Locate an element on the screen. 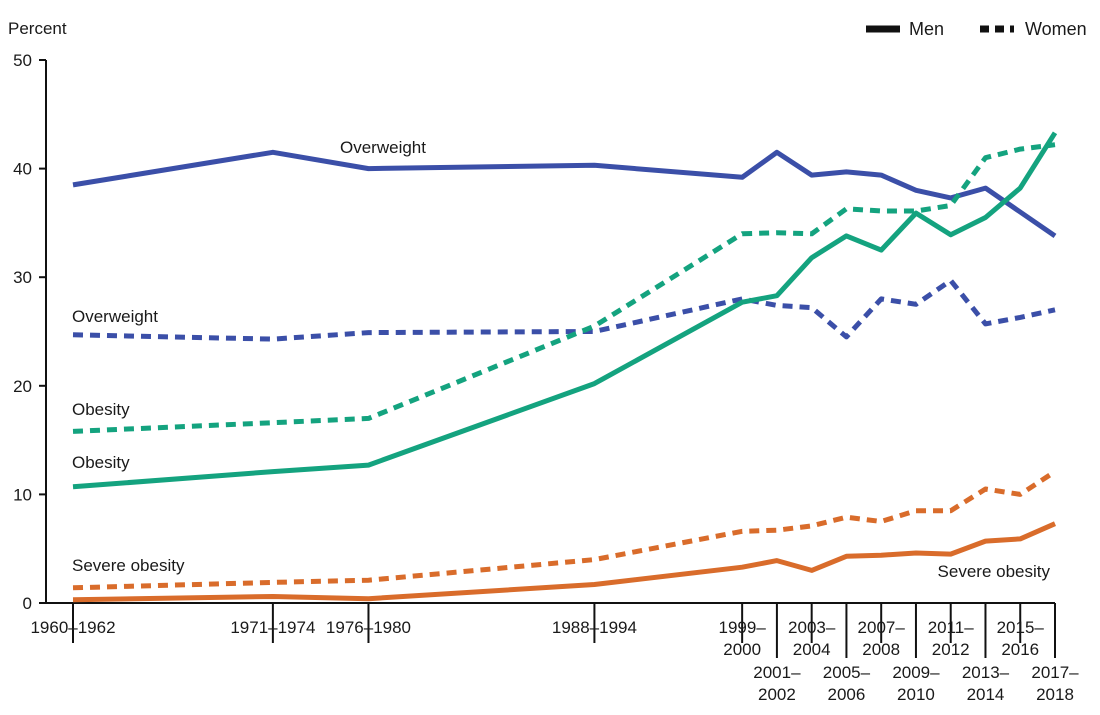 This screenshot has height=715, width=1100. legend-label-men: Men is located at coordinates (926, 29).